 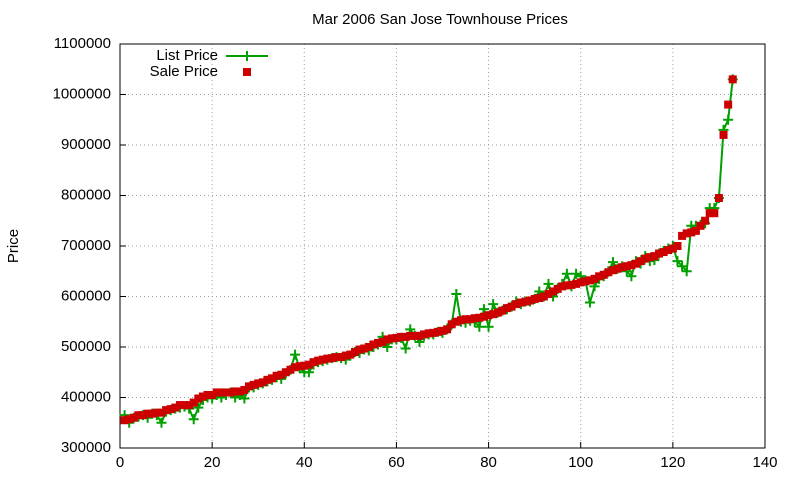 What do you see at coordinates (580, 462) in the screenshot?
I see `x-tick-label: 100` at bounding box center [580, 462].